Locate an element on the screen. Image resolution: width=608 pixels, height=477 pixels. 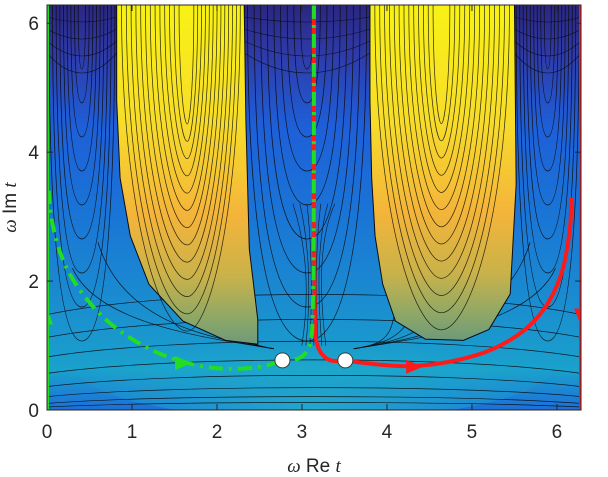
x-axis-label: ω Re t is located at coordinates (314, 466).